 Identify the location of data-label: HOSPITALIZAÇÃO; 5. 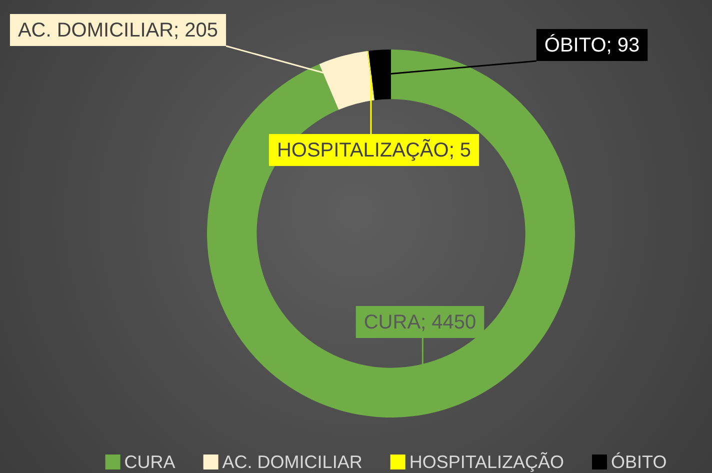
(374, 150).